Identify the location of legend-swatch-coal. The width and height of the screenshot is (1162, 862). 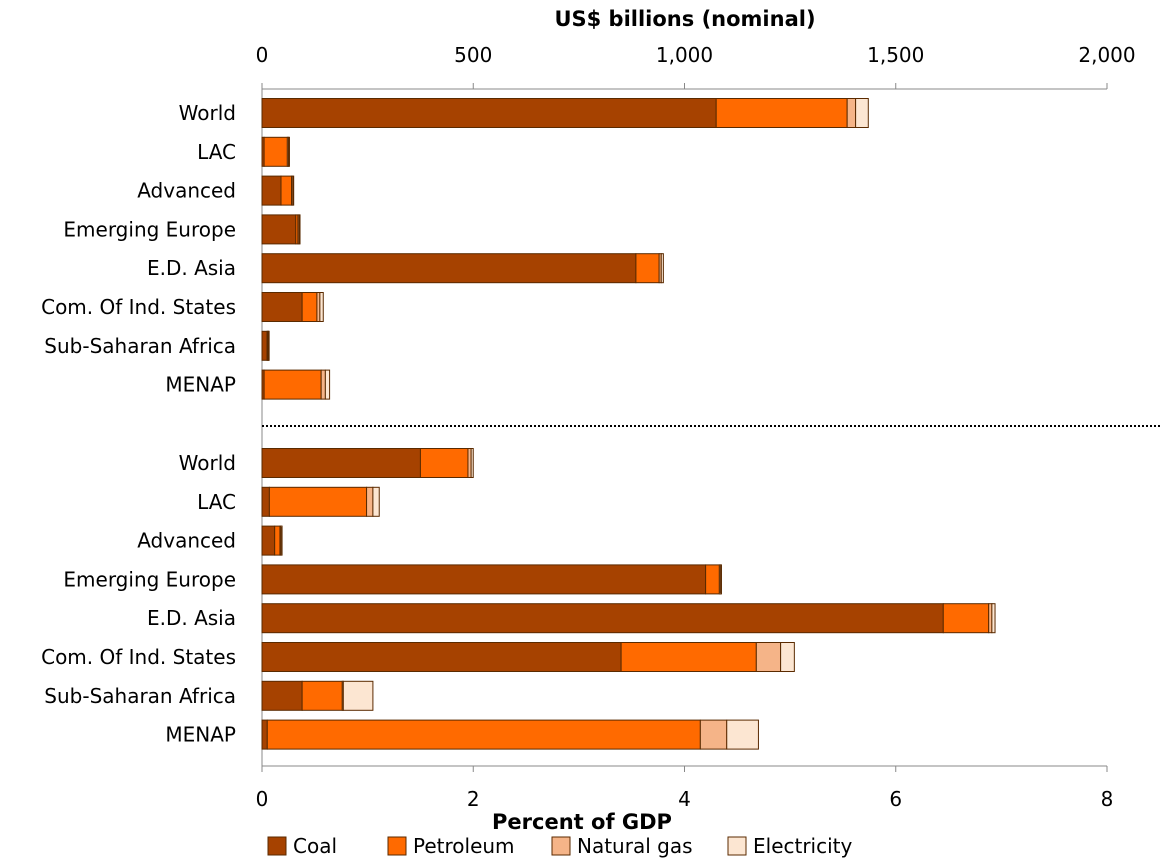
(277, 846).